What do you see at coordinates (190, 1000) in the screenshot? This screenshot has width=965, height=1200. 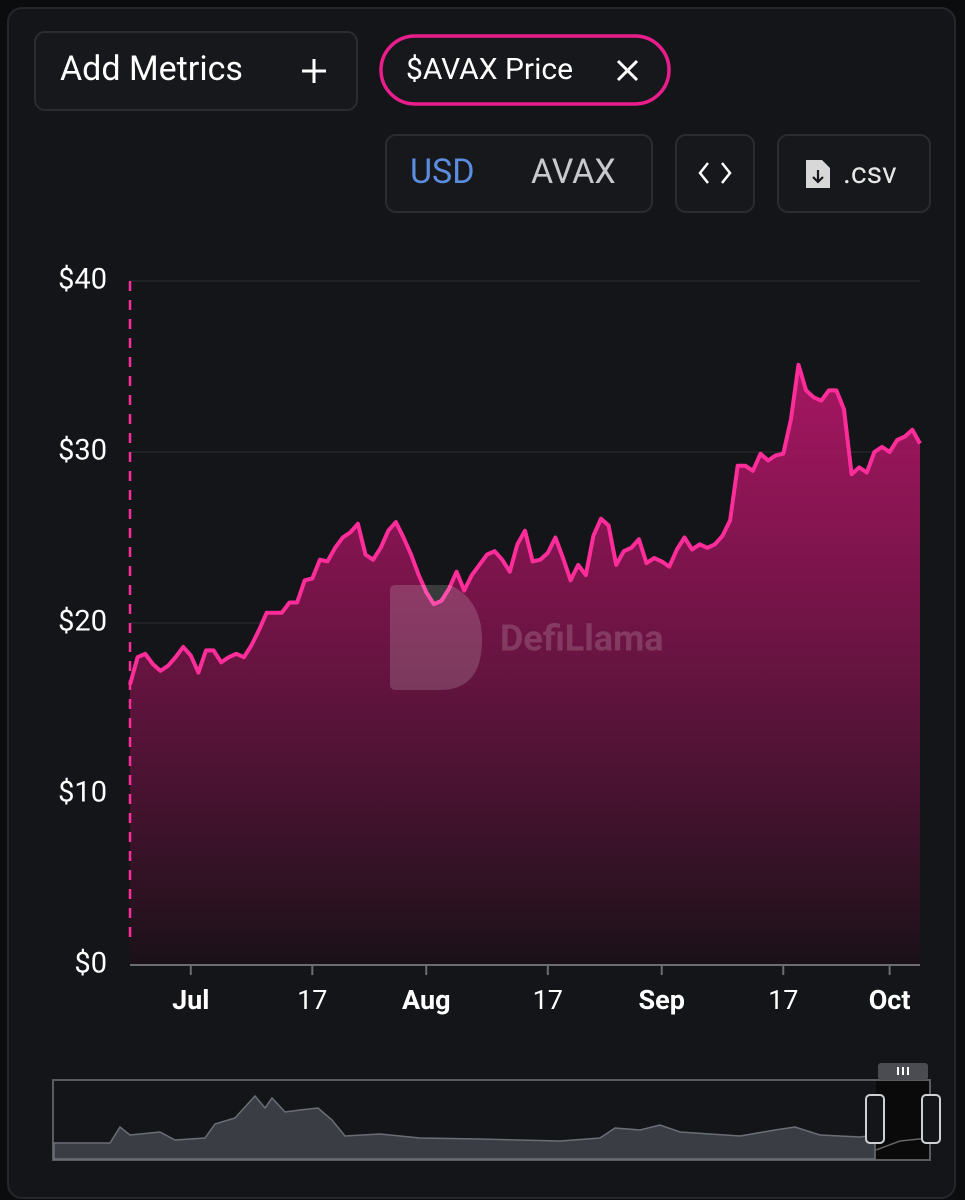 I see `x-tick-label: Jul` at bounding box center [190, 1000].